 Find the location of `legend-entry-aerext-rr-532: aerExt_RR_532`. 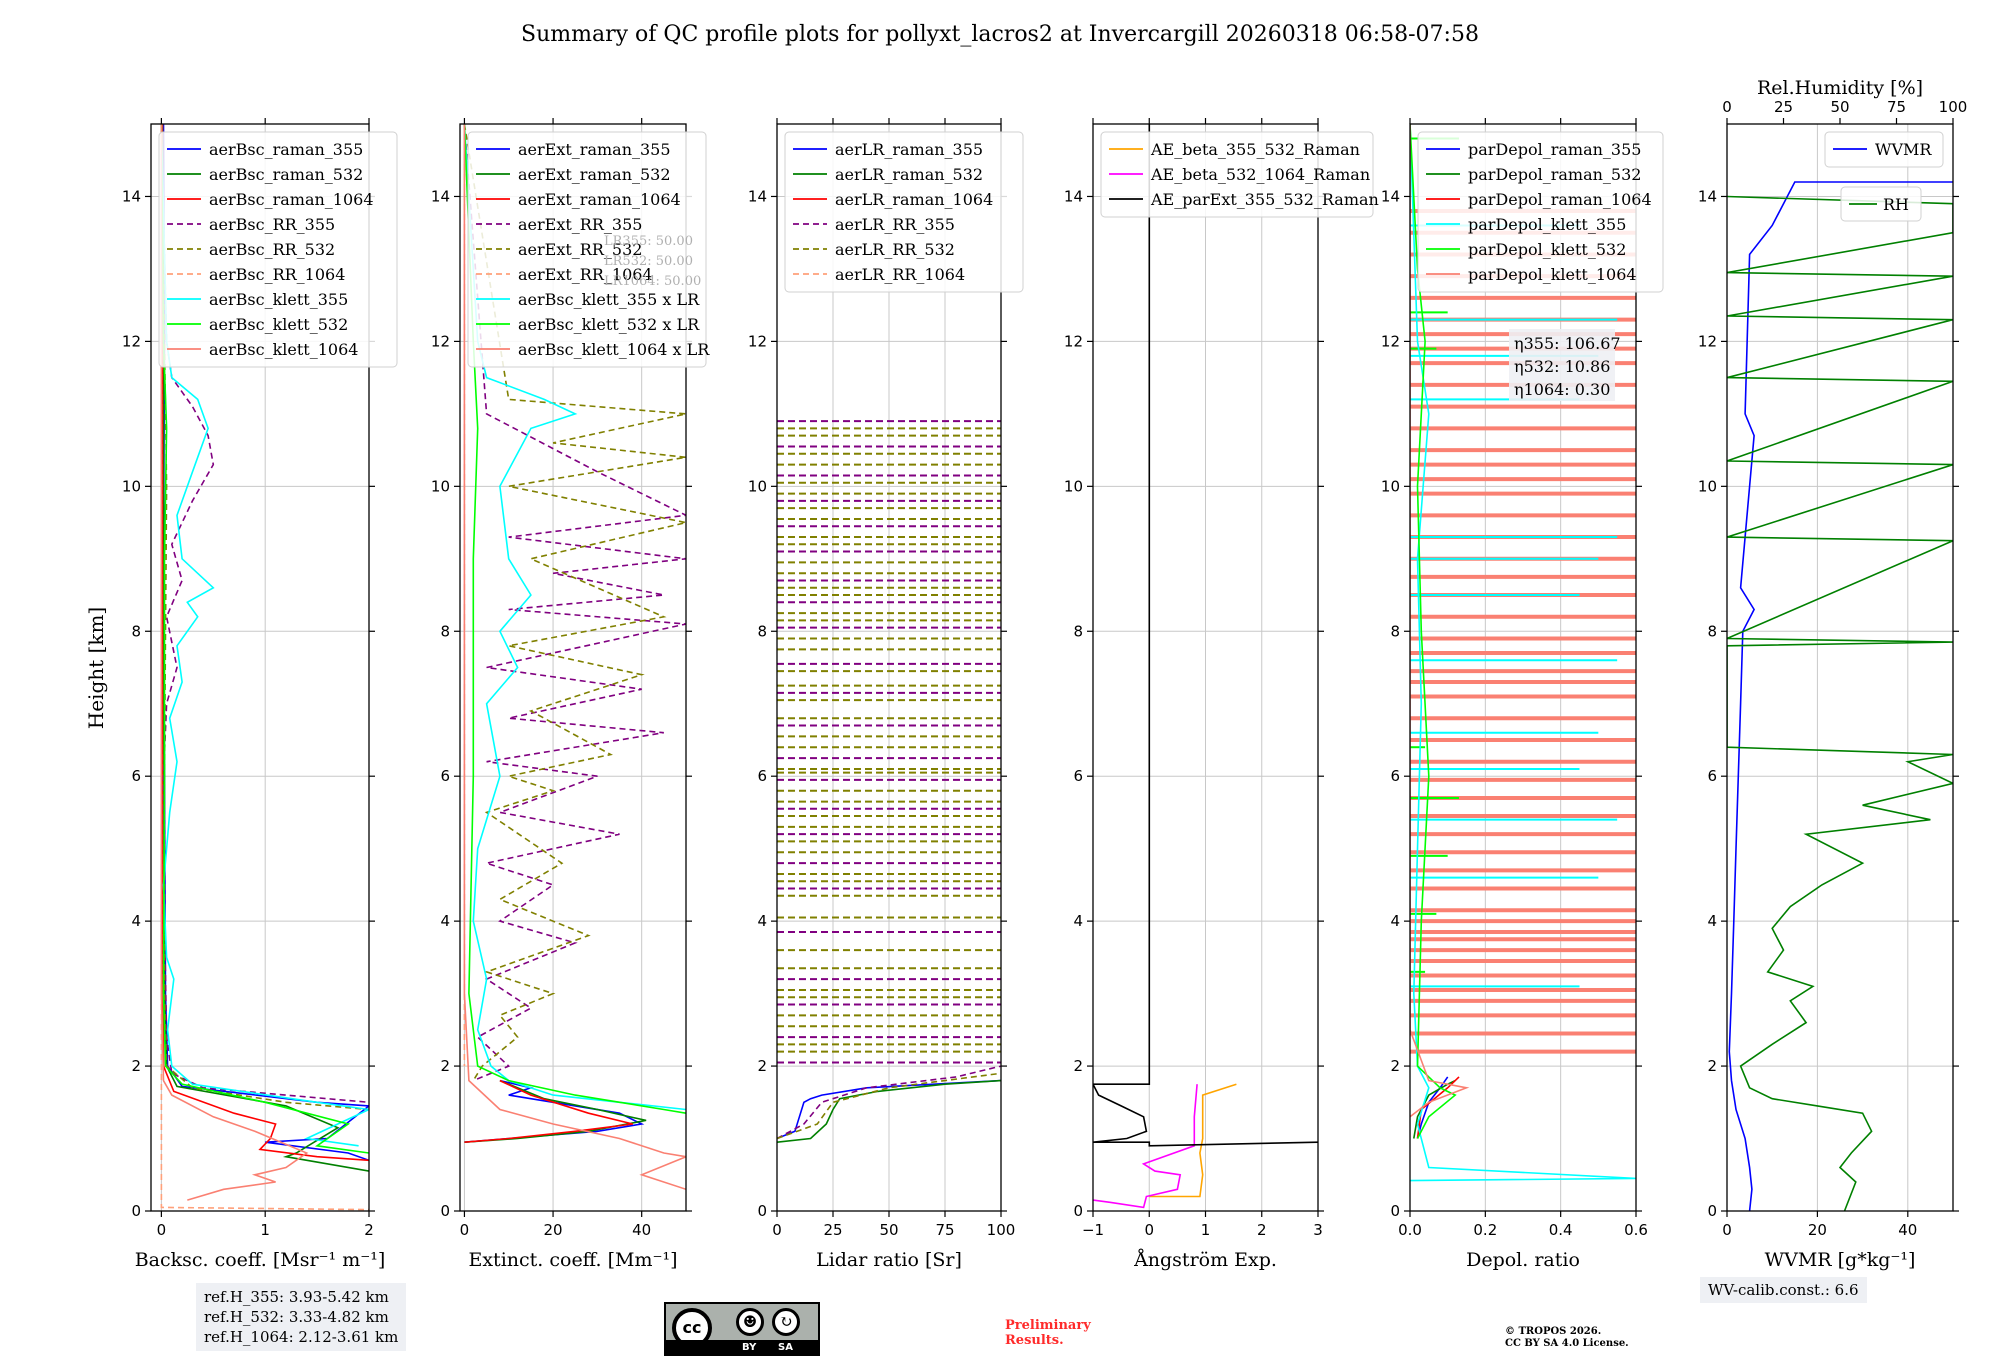

legend-entry-aerext-rr-532: aerExt_RR_532 is located at coordinates (580, 249).